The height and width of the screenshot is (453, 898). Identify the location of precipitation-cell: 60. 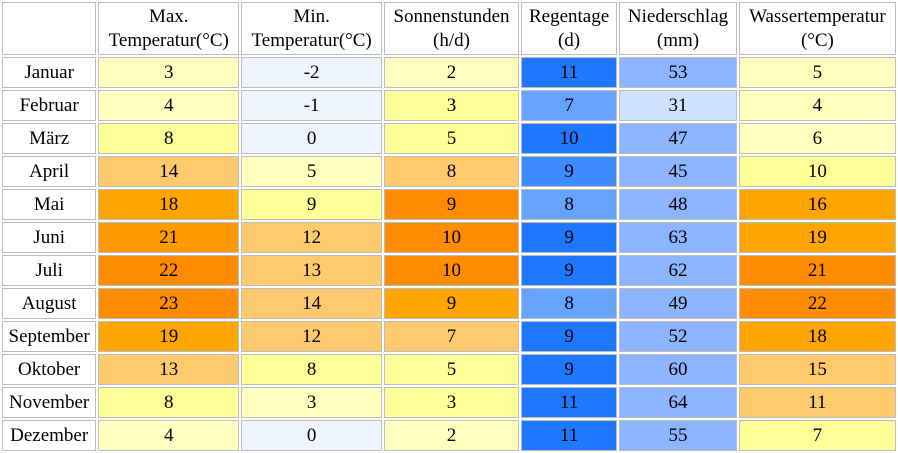
(678, 369).